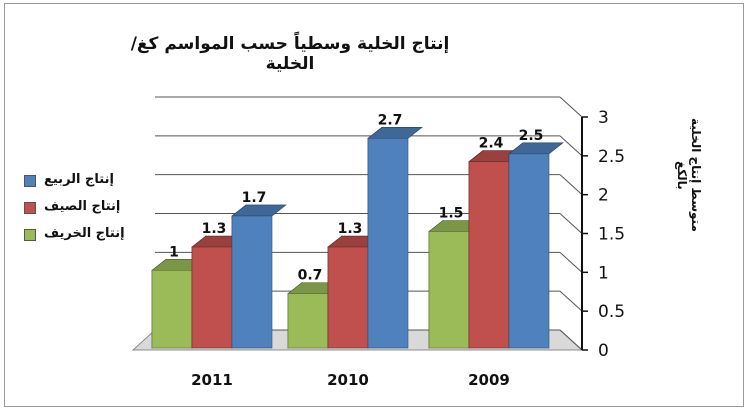 Image resolution: width=750 pixels, height=412 pixels. What do you see at coordinates (603, 351) in the screenshot?
I see `y-tick-label: 0` at bounding box center [603, 351].